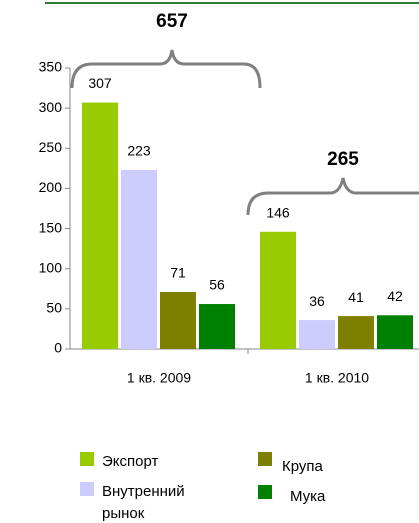 The height and width of the screenshot is (523, 419). I want to click on y-tick-label: 0, so click(58, 348).